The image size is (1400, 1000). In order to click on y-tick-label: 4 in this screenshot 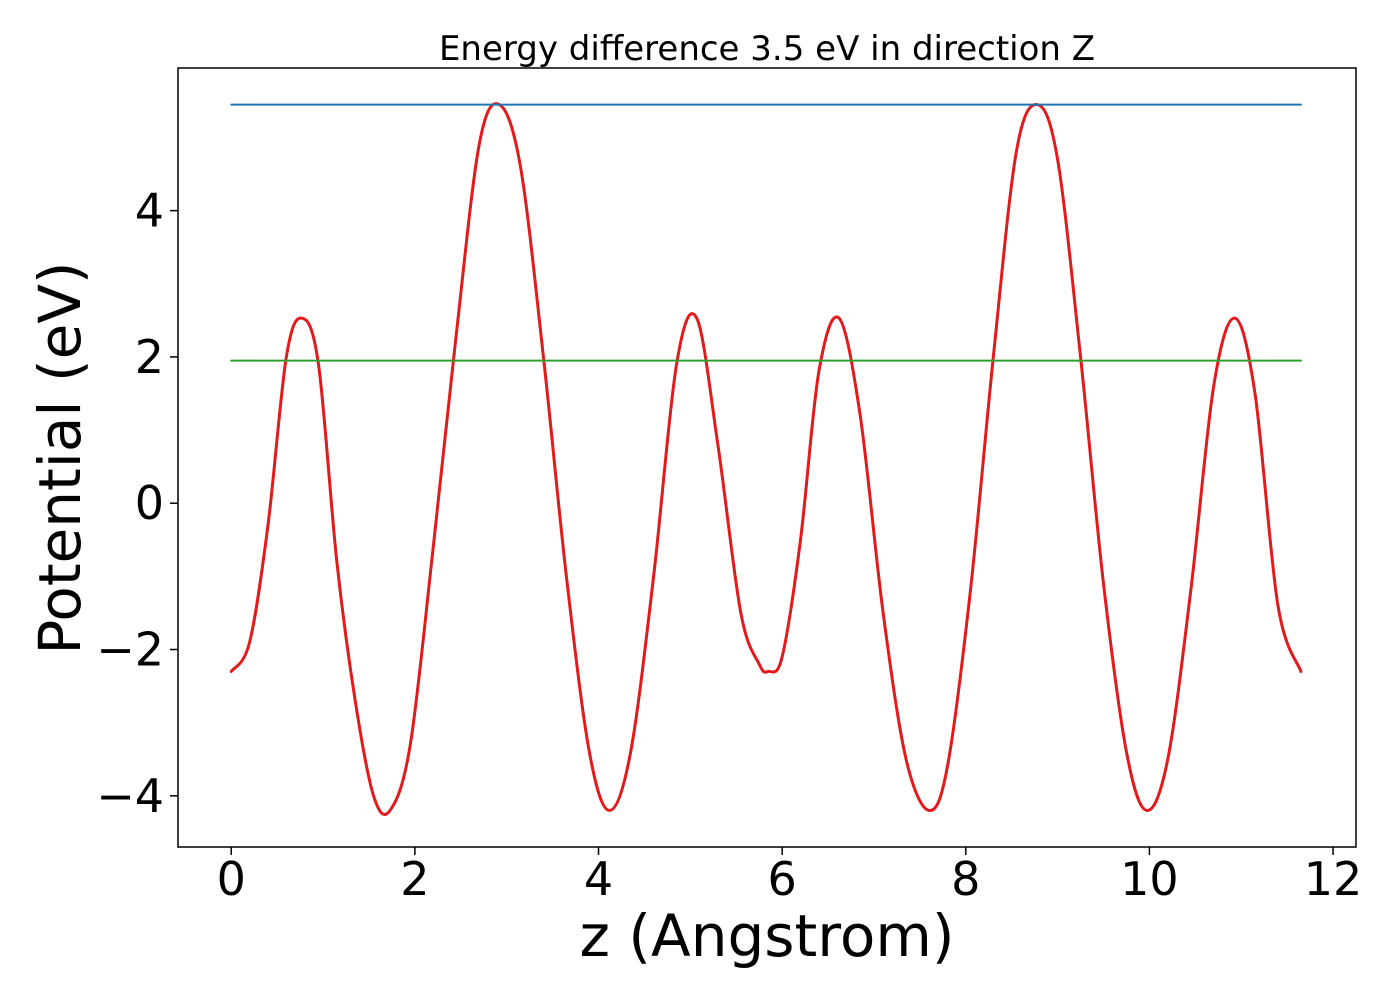, I will do `click(149, 211)`.